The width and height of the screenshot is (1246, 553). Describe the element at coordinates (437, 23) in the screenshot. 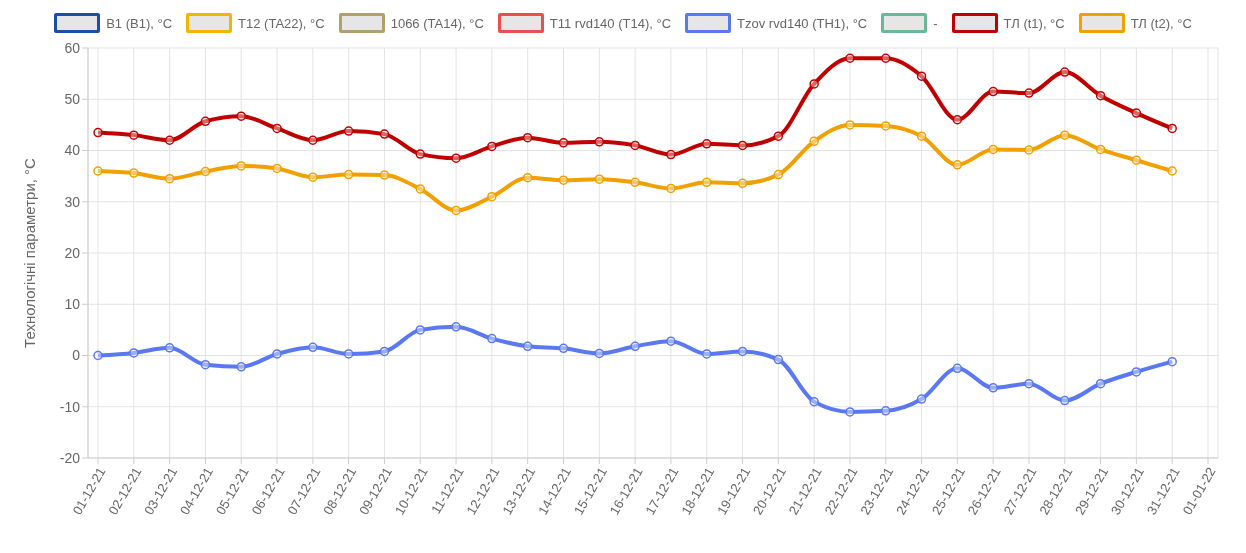

I see `legend-label: 1066 (TA14), °C` at that location.